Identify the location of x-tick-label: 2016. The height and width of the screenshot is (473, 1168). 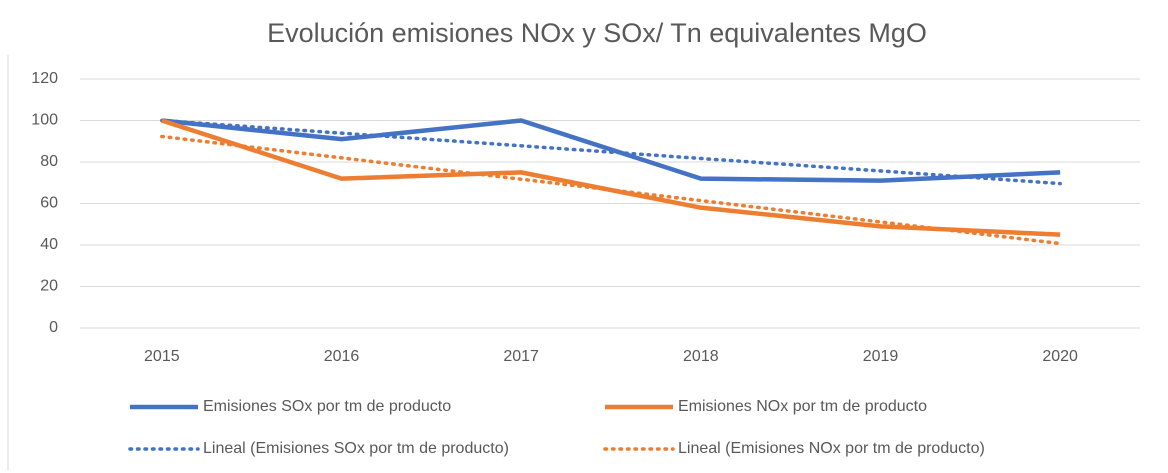
(342, 356).